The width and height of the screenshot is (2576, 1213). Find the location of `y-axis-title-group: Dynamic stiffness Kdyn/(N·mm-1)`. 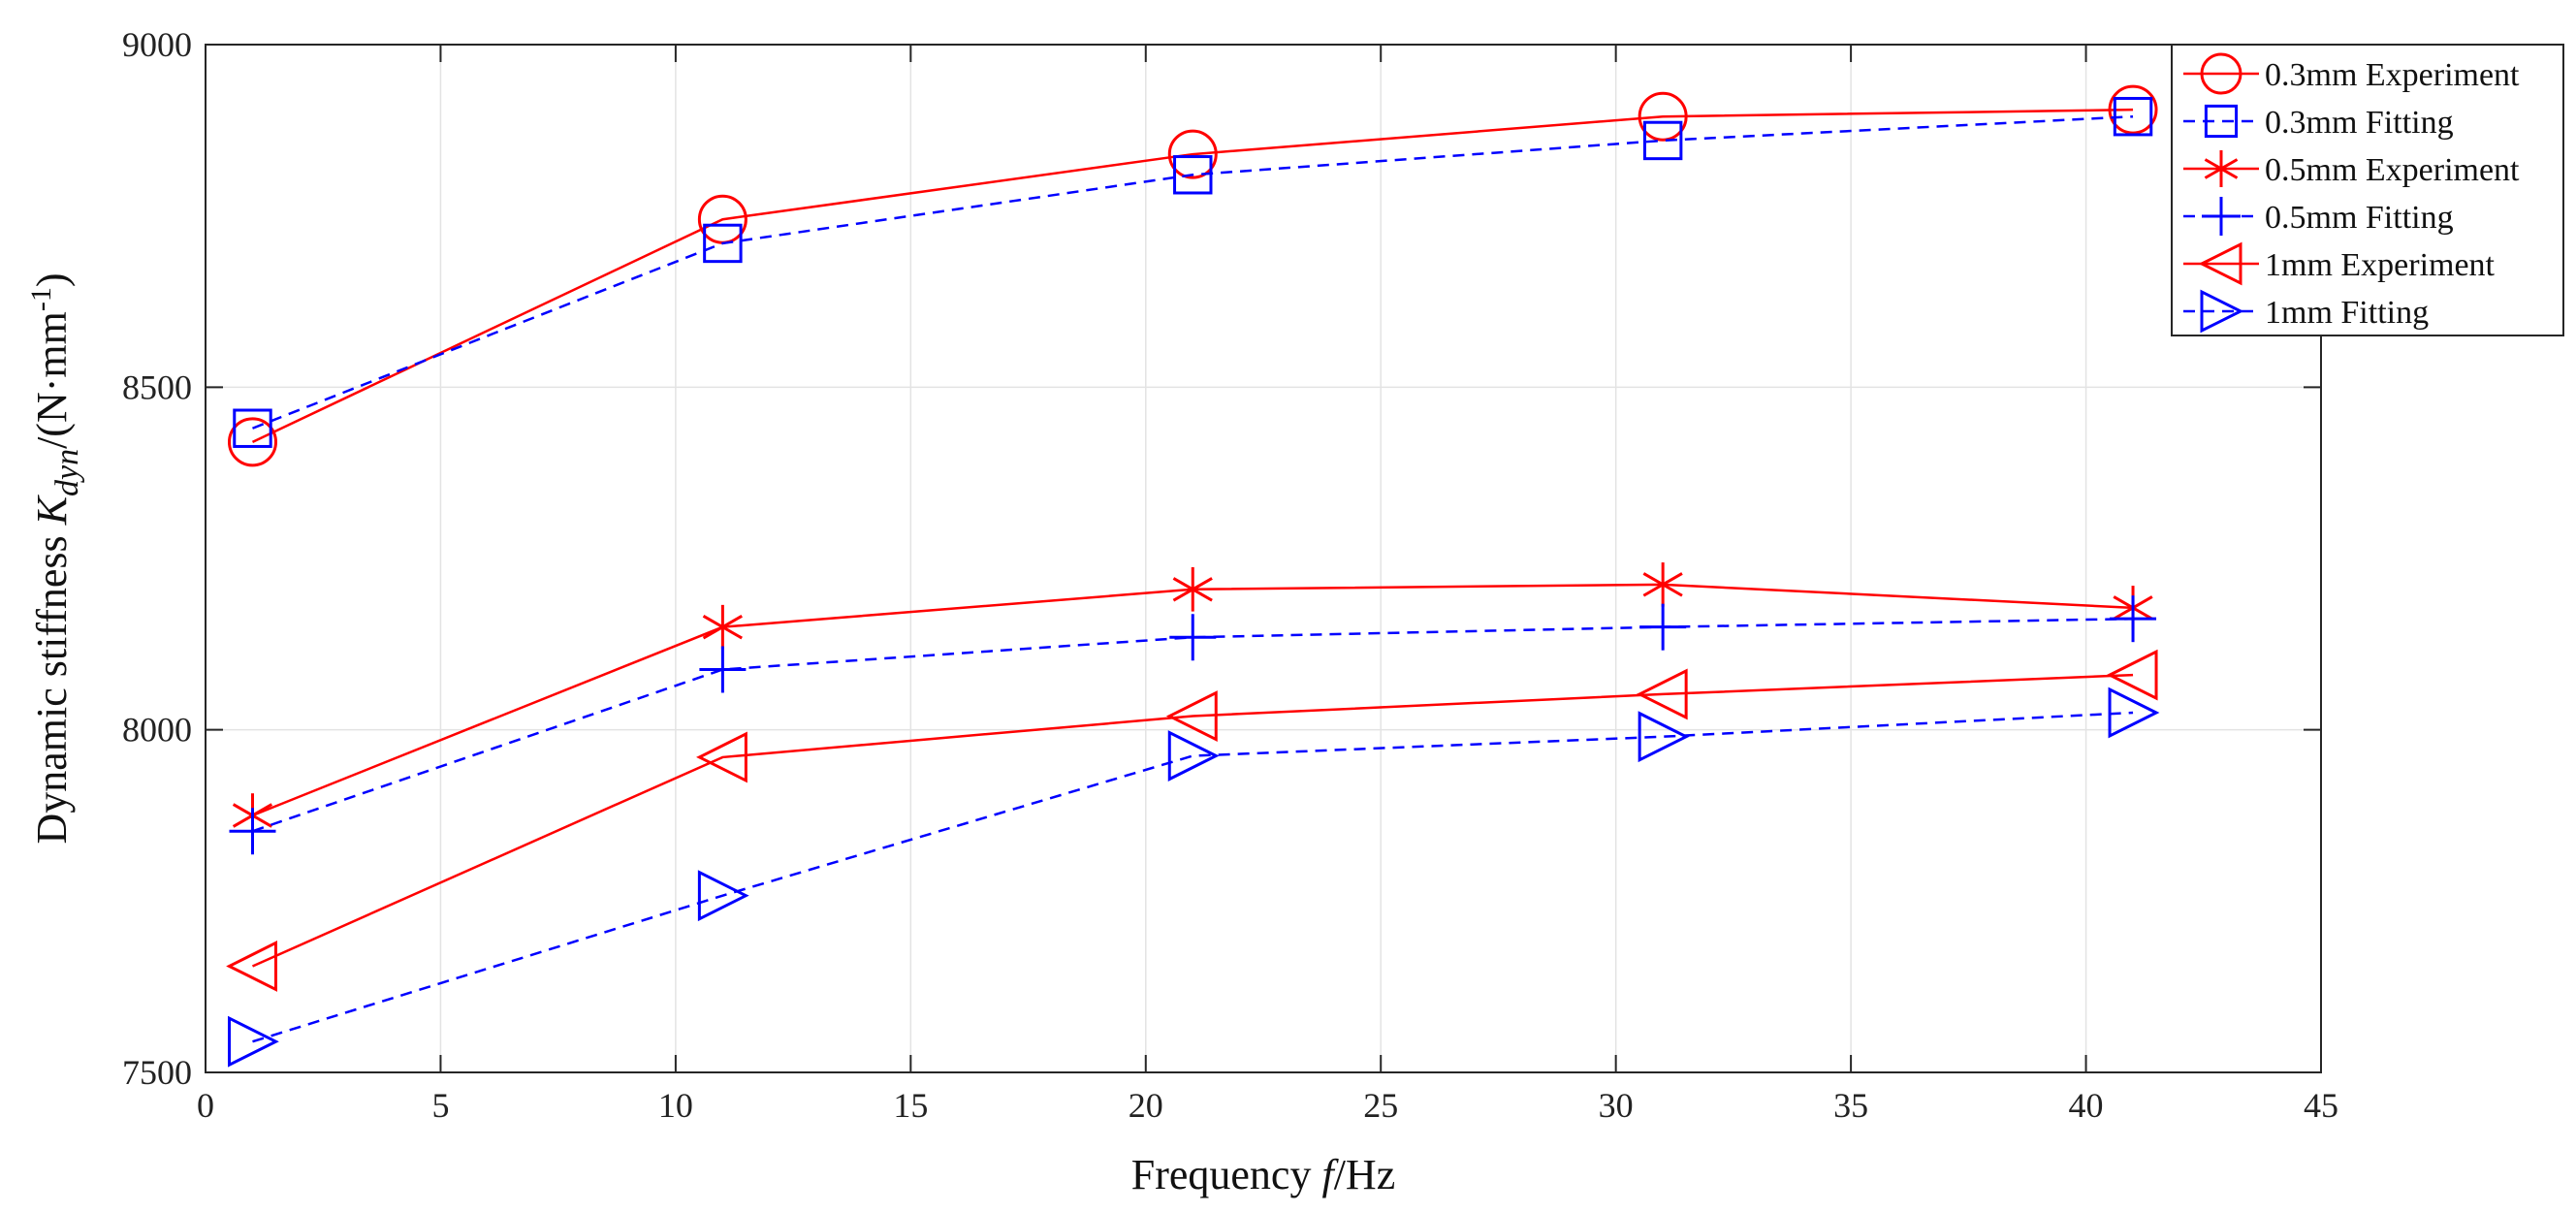

y-axis-title-group: Dynamic stiffness Kdyn/(N·mm-1) is located at coordinates (55, 558).